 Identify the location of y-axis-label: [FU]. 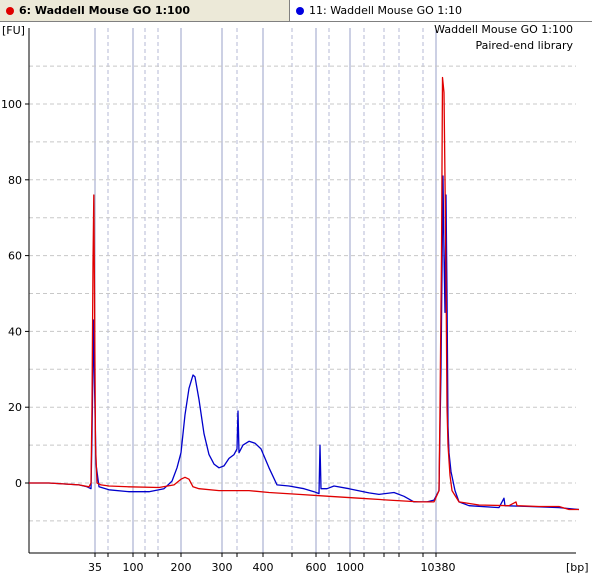
(13, 30).